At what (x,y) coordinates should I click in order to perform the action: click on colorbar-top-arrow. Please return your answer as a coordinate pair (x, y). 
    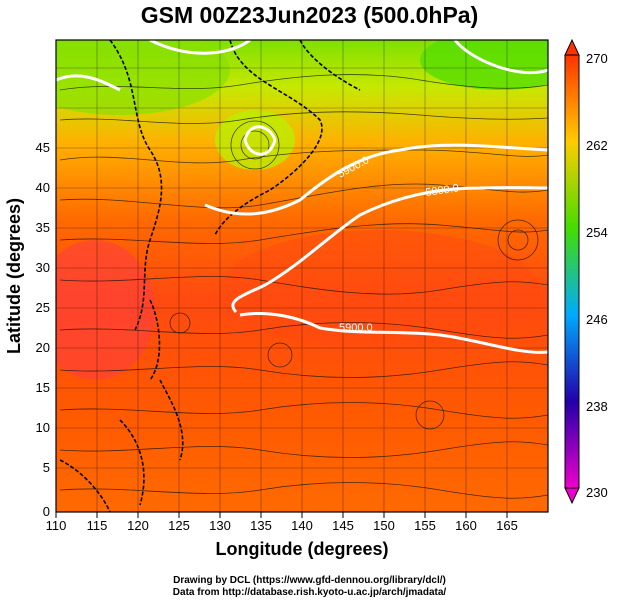
    Looking at the image, I should click on (572, 47).